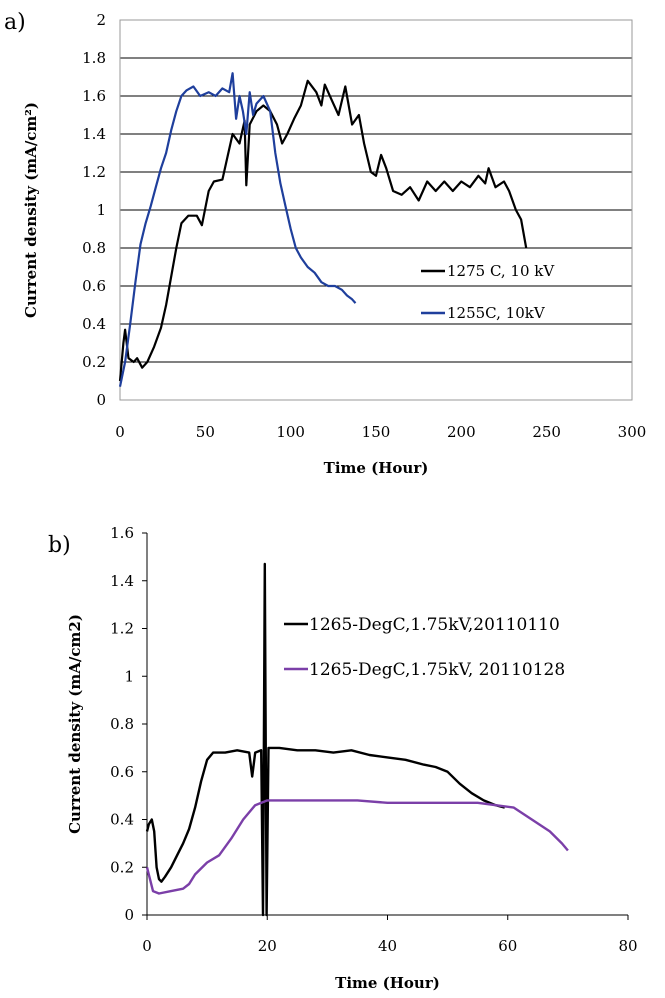  Describe the element at coordinates (94, 96) in the screenshot. I see `y-tick-label-a: 1.6` at that location.